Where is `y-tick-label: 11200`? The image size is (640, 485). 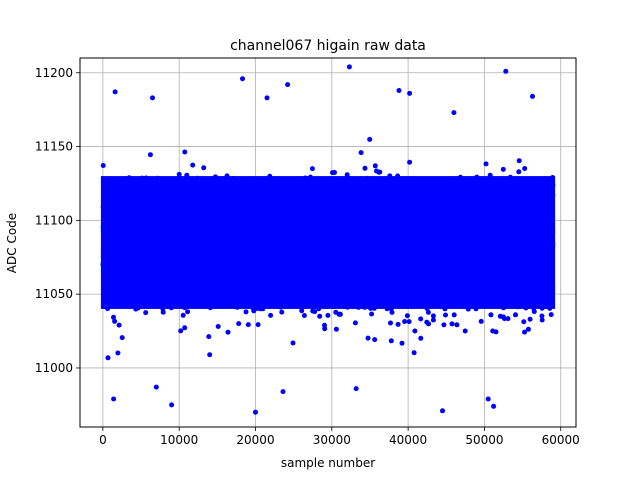
y-tick-label: 11200 is located at coordinates (54, 73).